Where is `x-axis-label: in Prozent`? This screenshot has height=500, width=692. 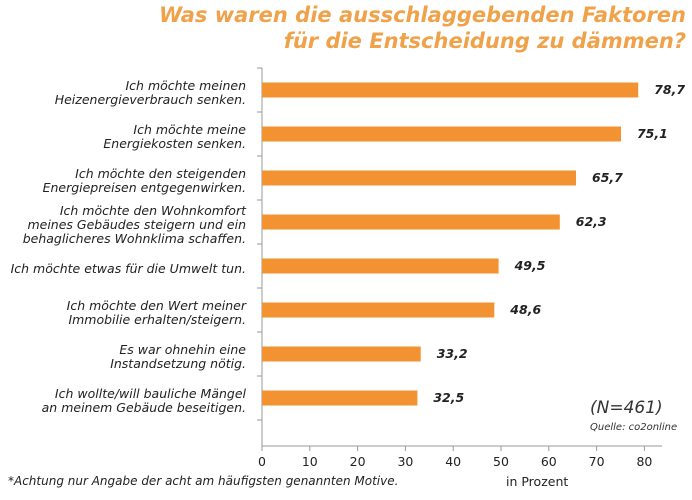 x-axis-label: in Prozent is located at coordinates (537, 481).